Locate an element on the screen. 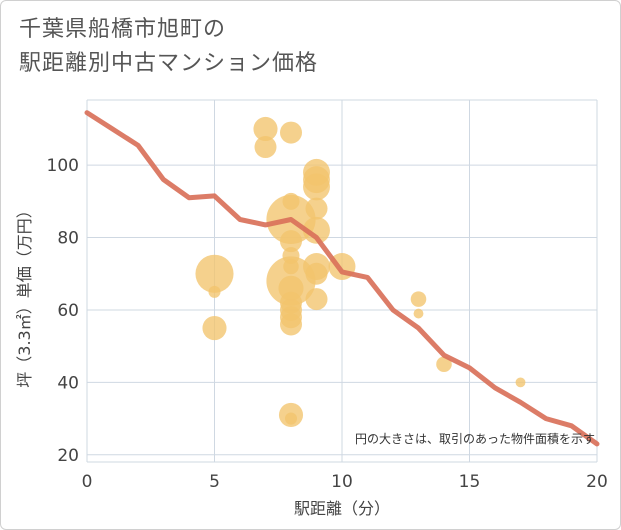 This screenshot has width=621, height=530. x-tick-label: 10 is located at coordinates (342, 482).